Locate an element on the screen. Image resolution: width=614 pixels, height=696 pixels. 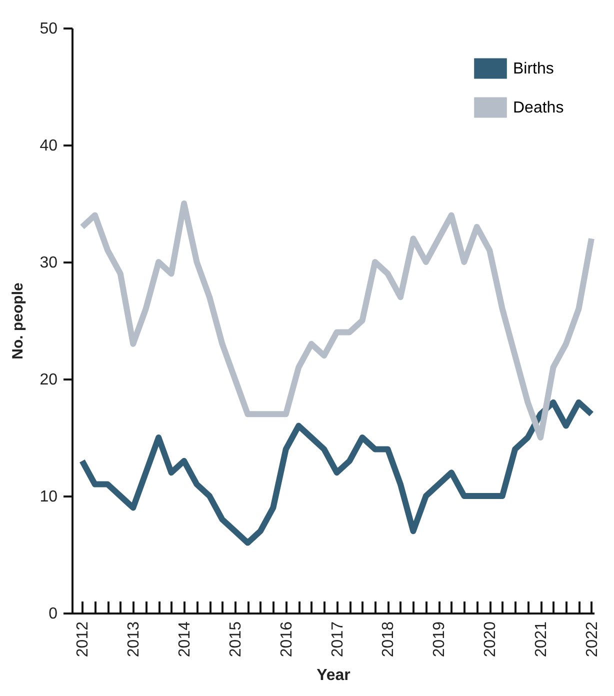
x-tick-label: 2012 is located at coordinates (83, 639).